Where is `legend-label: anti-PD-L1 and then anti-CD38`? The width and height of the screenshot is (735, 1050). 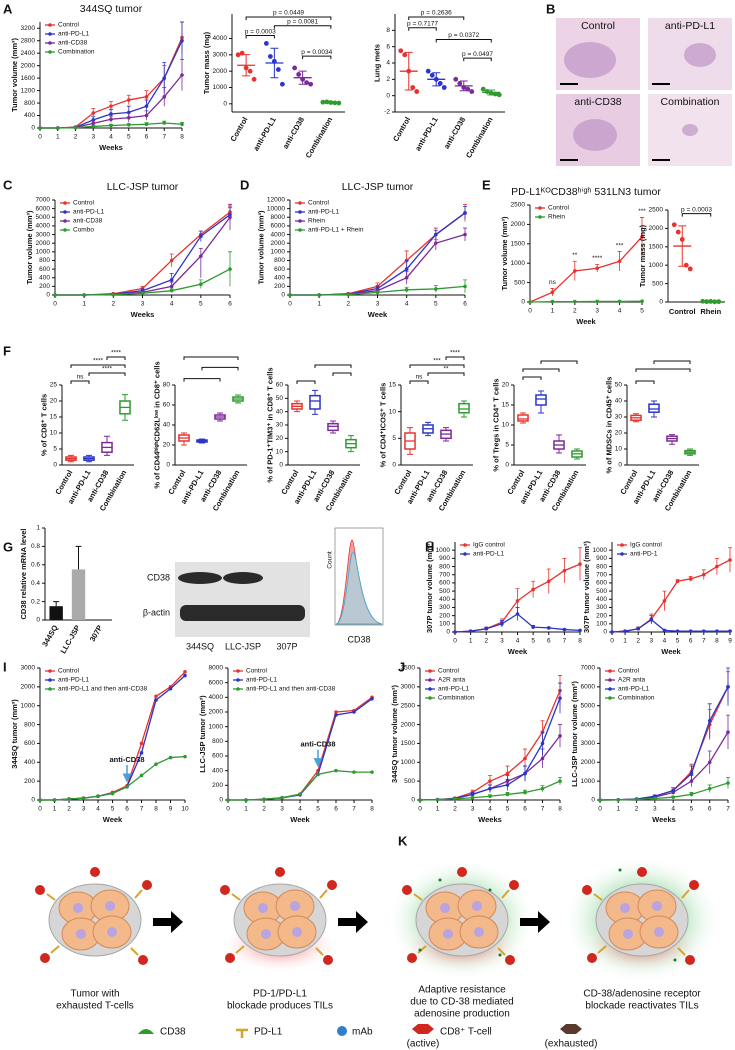 legend-label: anti-PD-L1 and then anti-CD38 is located at coordinates (291, 689).